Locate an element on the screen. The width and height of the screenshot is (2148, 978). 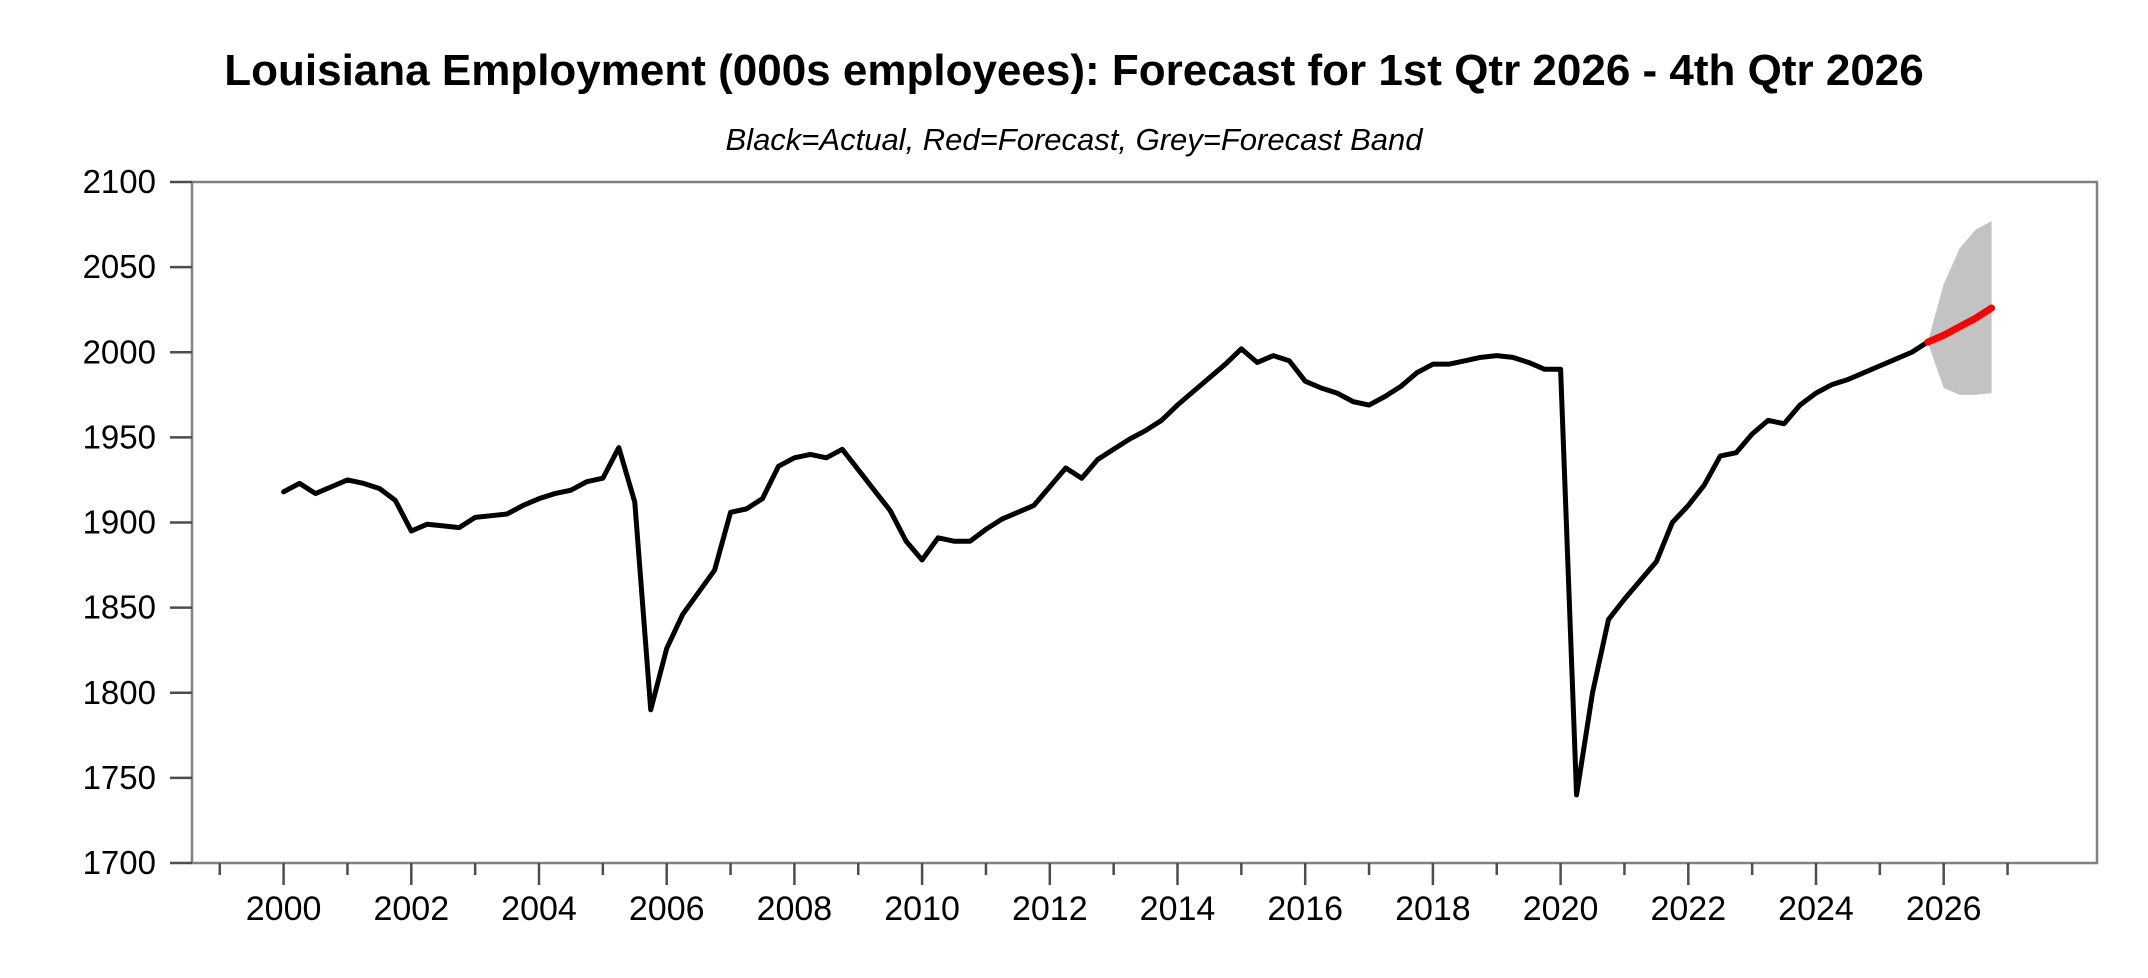
forecast-line is located at coordinates (1960, 325).